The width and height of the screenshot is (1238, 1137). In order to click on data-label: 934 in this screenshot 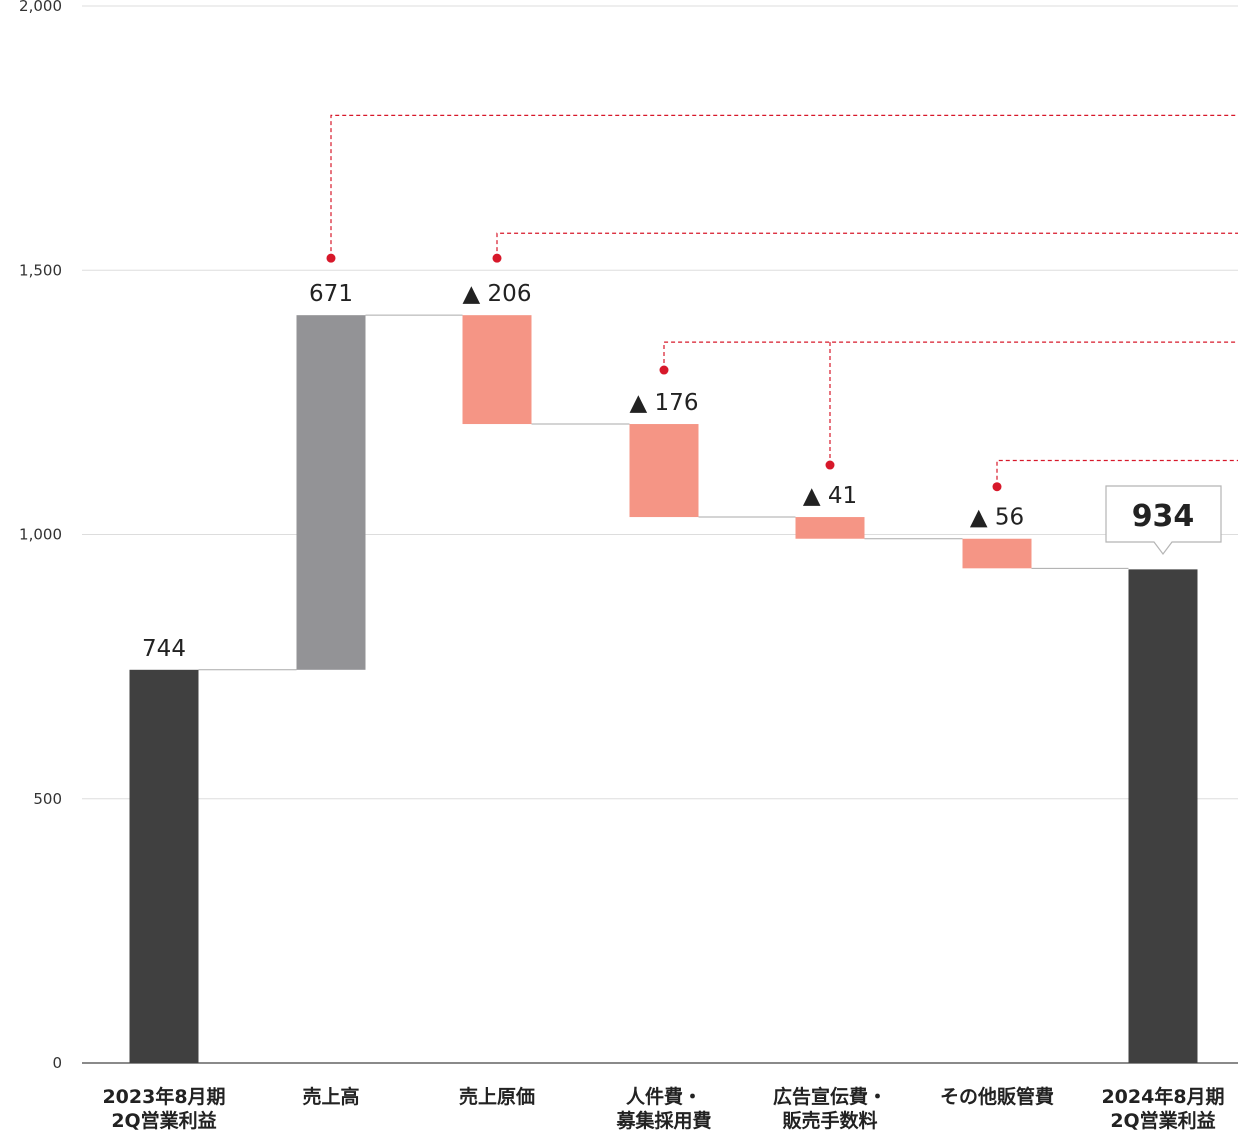, I will do `click(1163, 516)`.